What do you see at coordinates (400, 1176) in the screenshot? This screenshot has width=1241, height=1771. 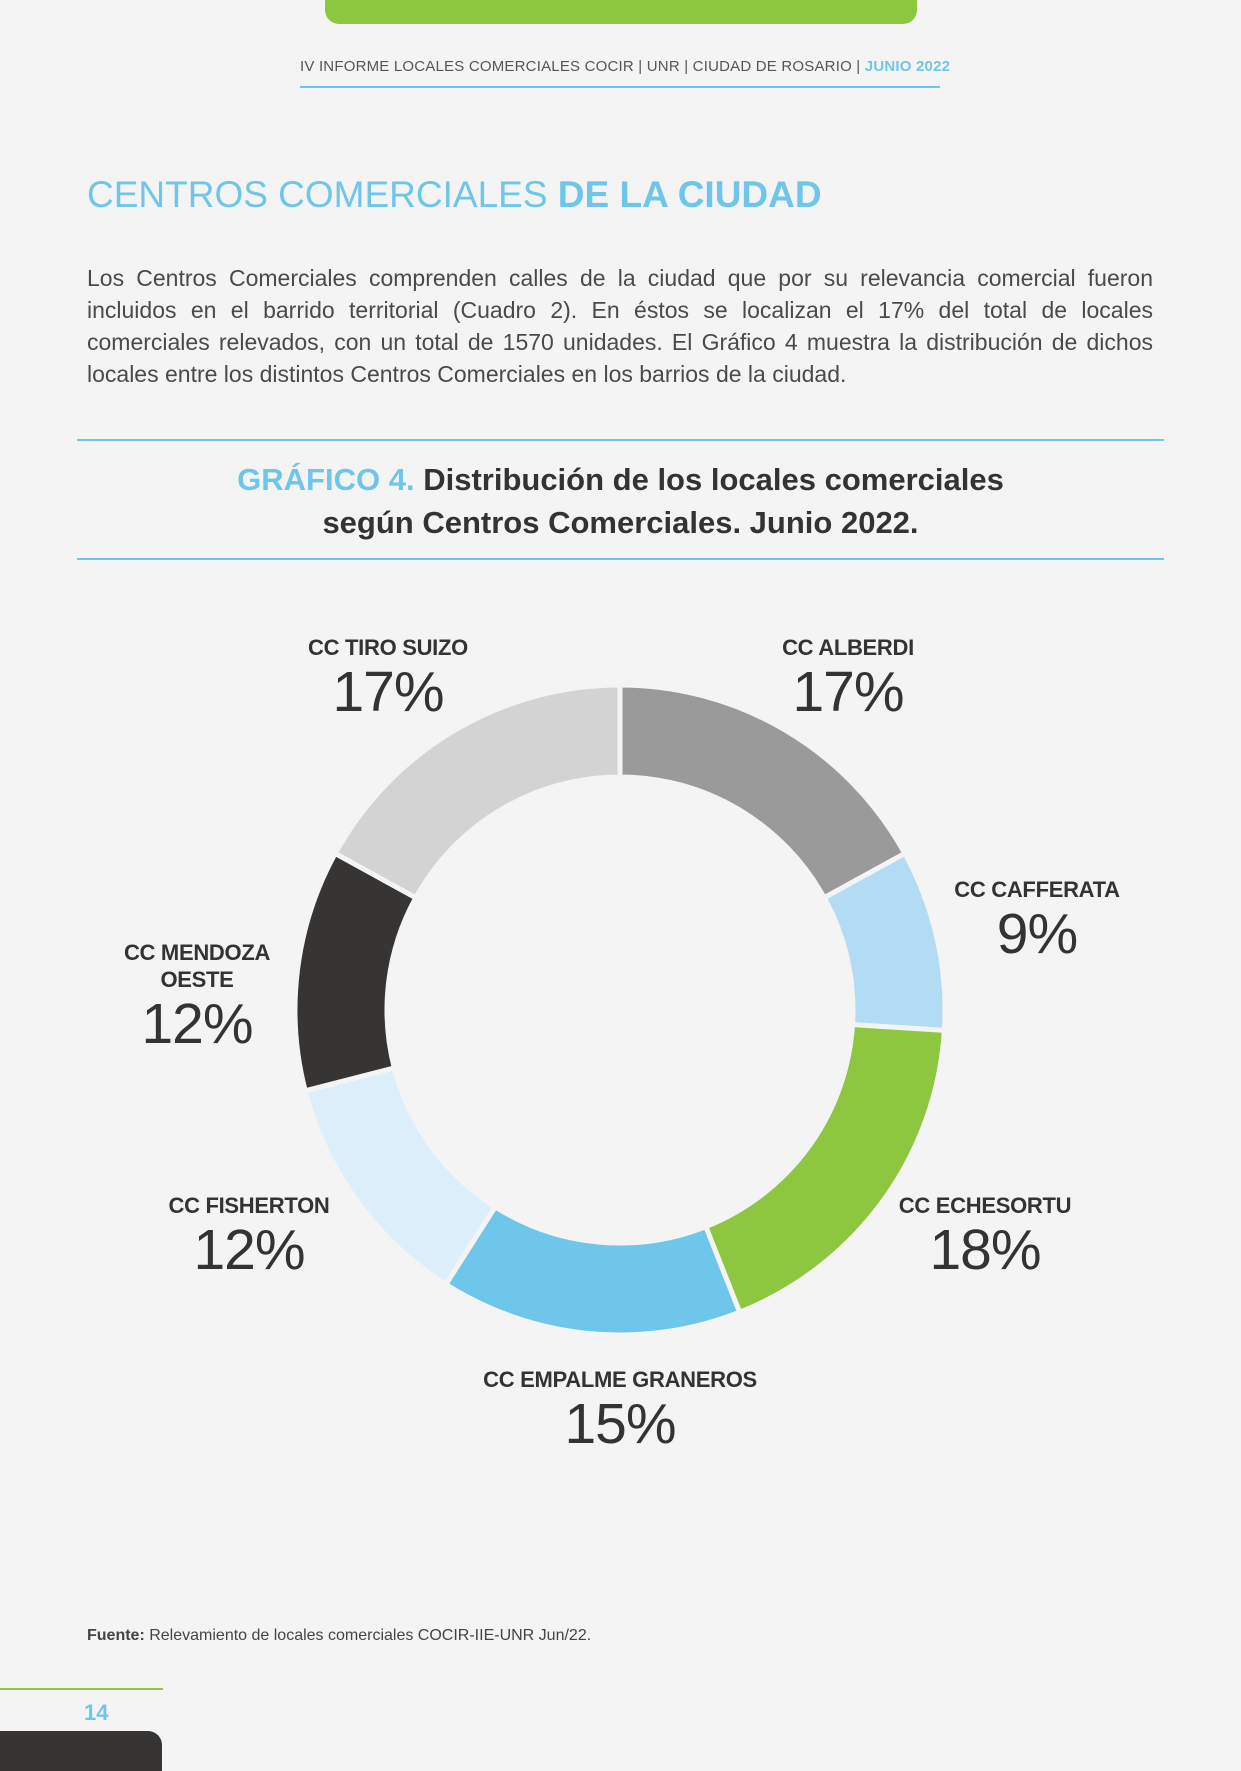 I see `donut-slice-cc-fisherton` at bounding box center [400, 1176].